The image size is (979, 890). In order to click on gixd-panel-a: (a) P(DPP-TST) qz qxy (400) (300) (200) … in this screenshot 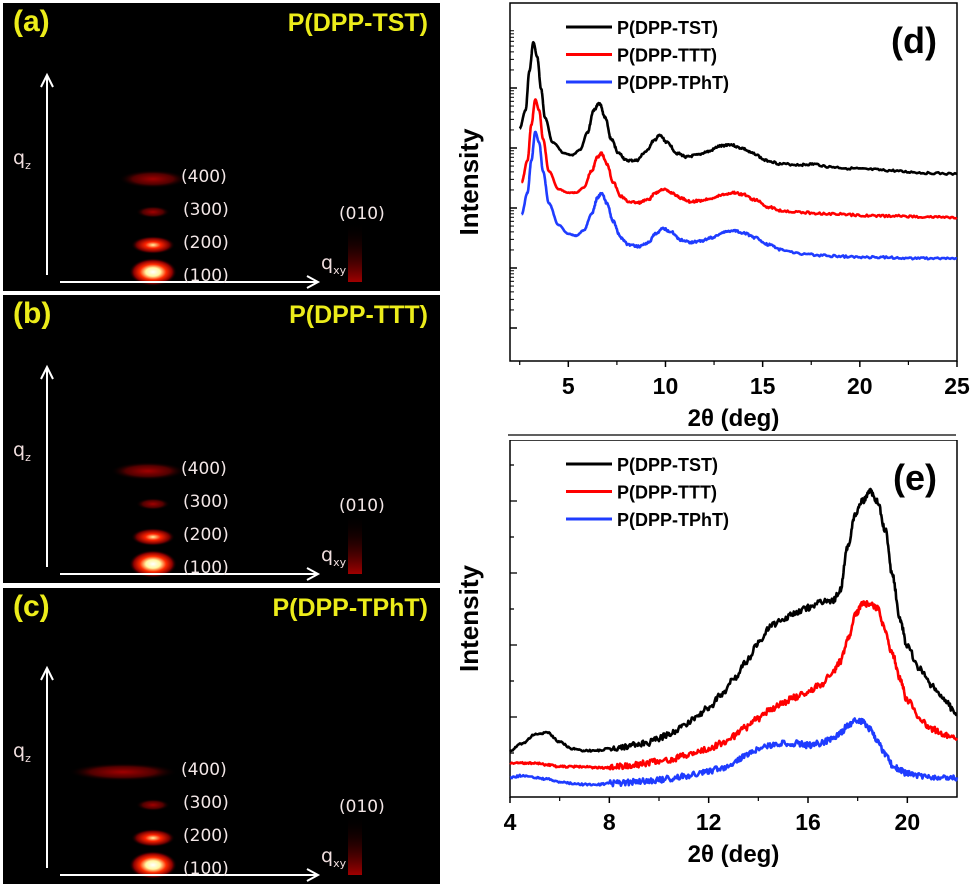, I will do `click(221, 147)`.